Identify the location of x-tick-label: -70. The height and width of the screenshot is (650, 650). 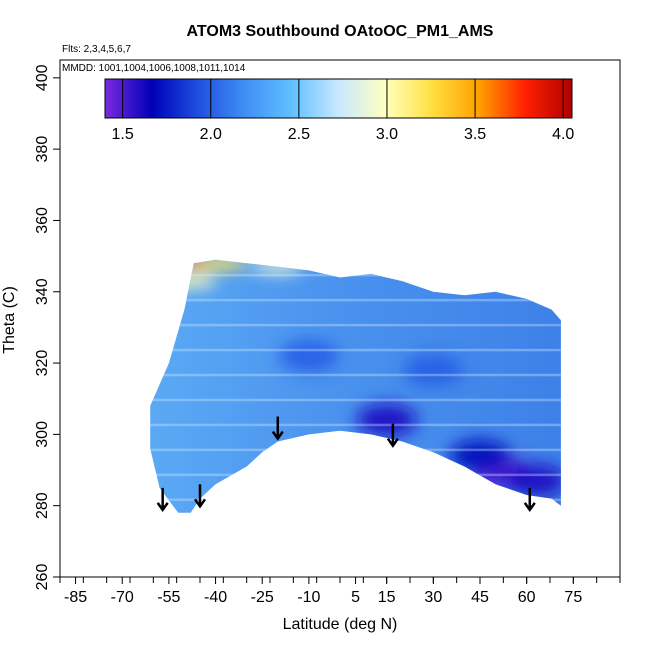
(122, 597).